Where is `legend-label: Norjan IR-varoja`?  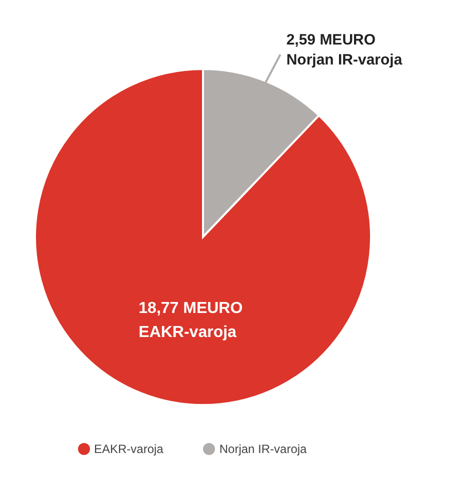
legend-label: Norjan IR-varoja is located at coordinates (263, 449).